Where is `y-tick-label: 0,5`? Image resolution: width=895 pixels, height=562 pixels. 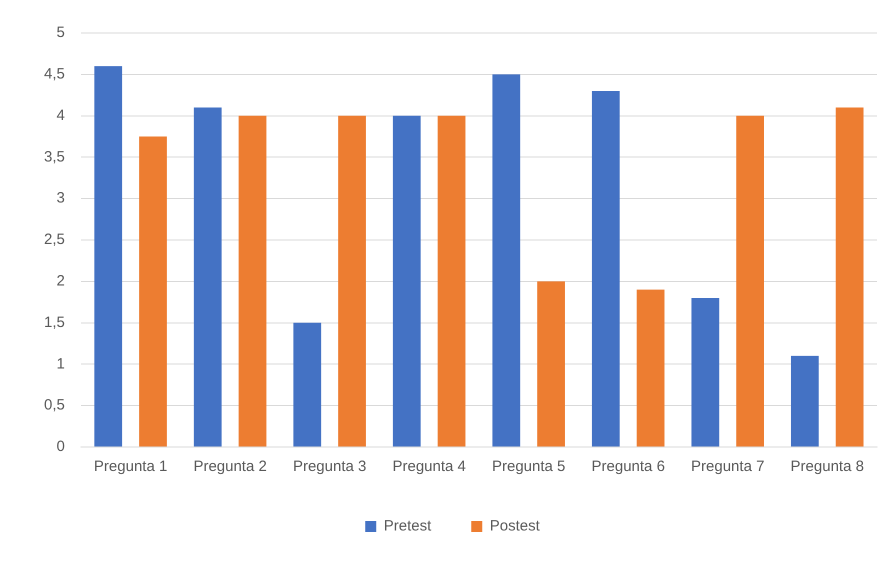
y-tick-label: 0,5 is located at coordinates (54, 405).